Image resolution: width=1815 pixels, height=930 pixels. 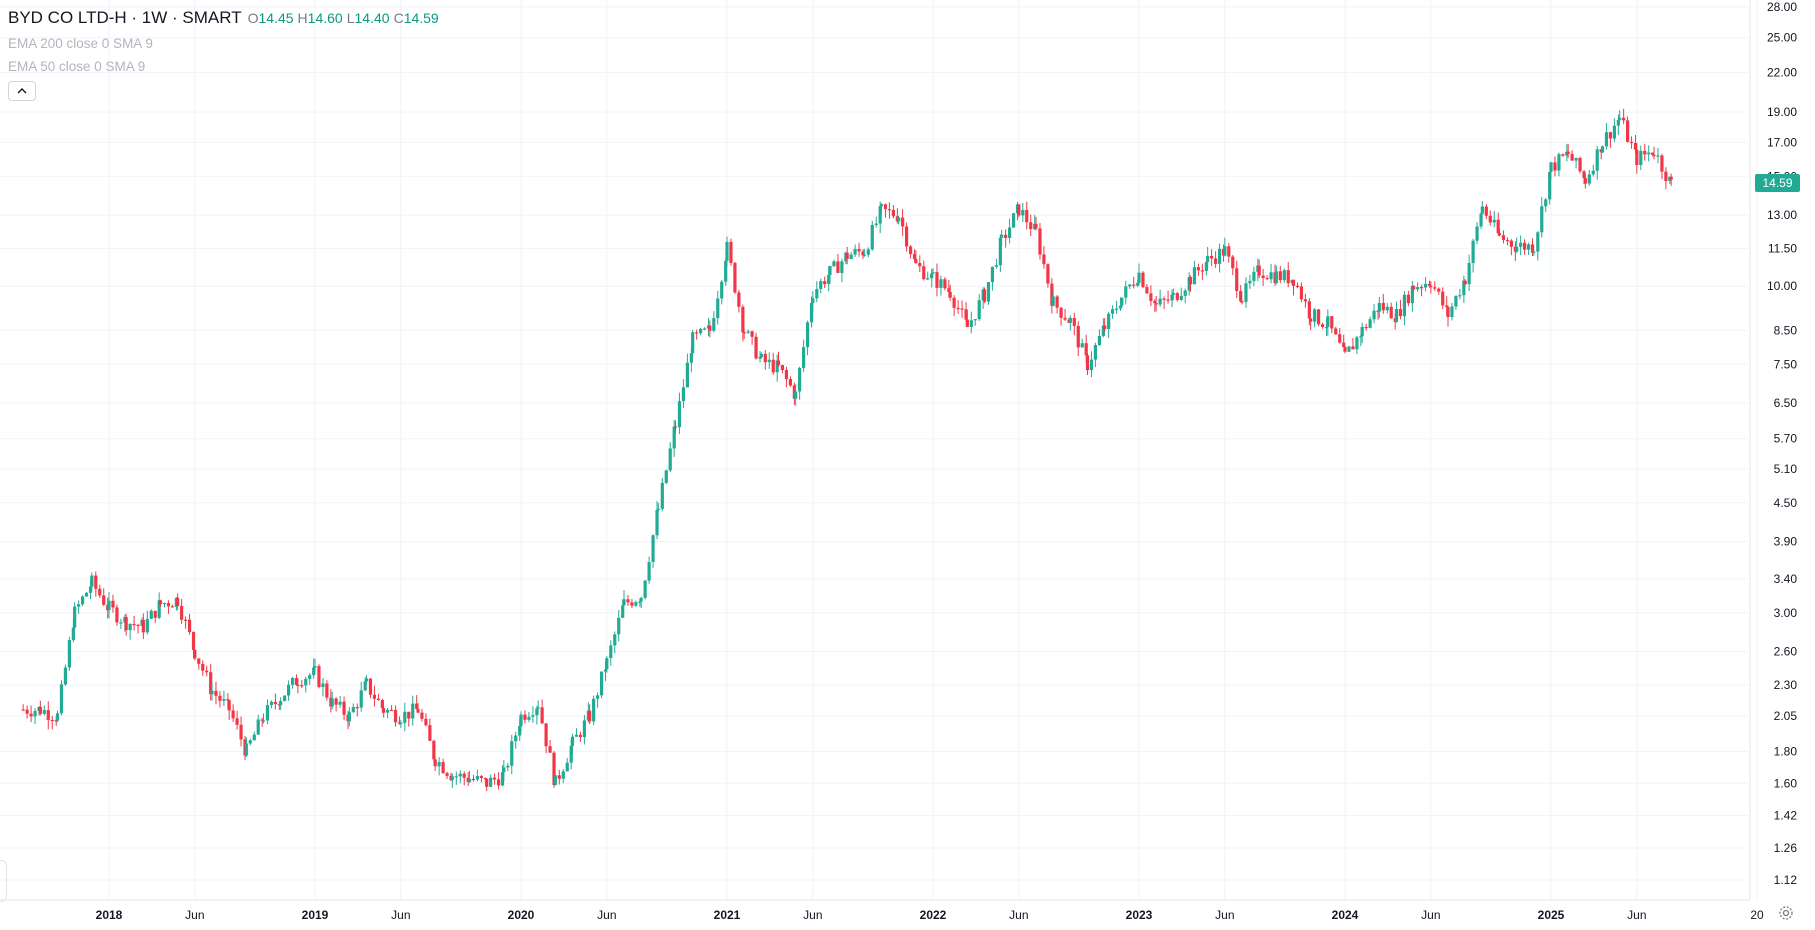 I want to click on x-tick-label: 2023, so click(x=1139, y=915).